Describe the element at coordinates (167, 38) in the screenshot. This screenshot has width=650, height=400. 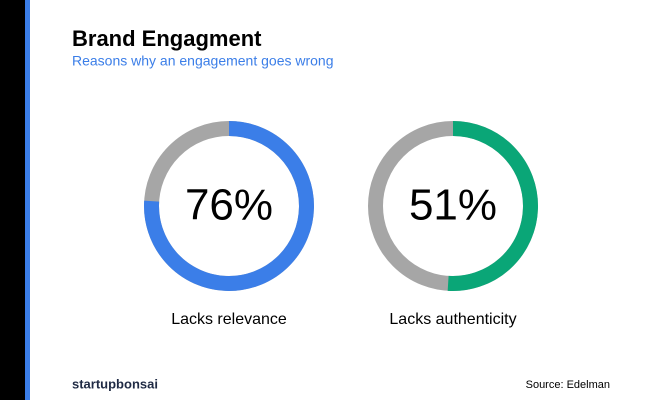
I see `chart-title: Brand Engagment` at that location.